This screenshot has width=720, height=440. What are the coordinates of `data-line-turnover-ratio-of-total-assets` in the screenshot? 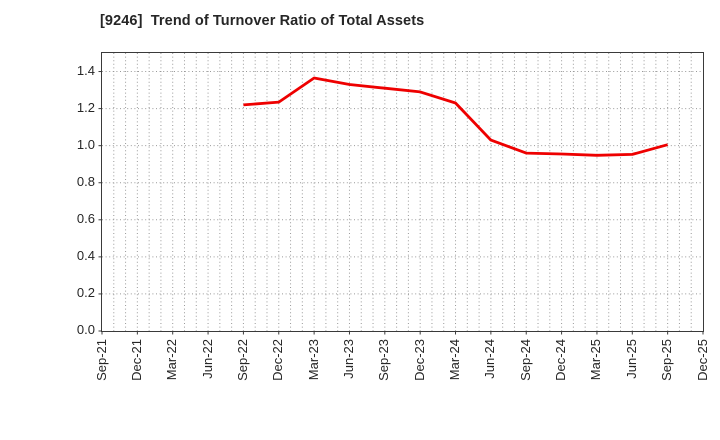 It's located at (455, 116).